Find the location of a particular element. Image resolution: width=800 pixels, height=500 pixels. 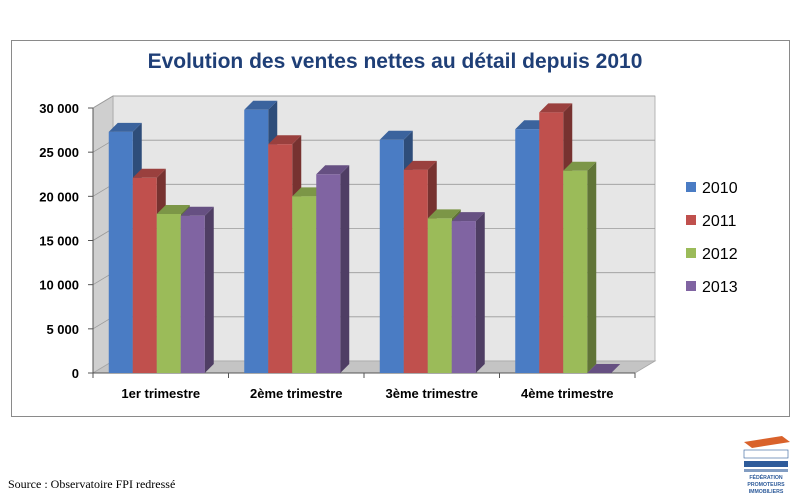

y-tick-label: 30 000 is located at coordinates (59, 108).